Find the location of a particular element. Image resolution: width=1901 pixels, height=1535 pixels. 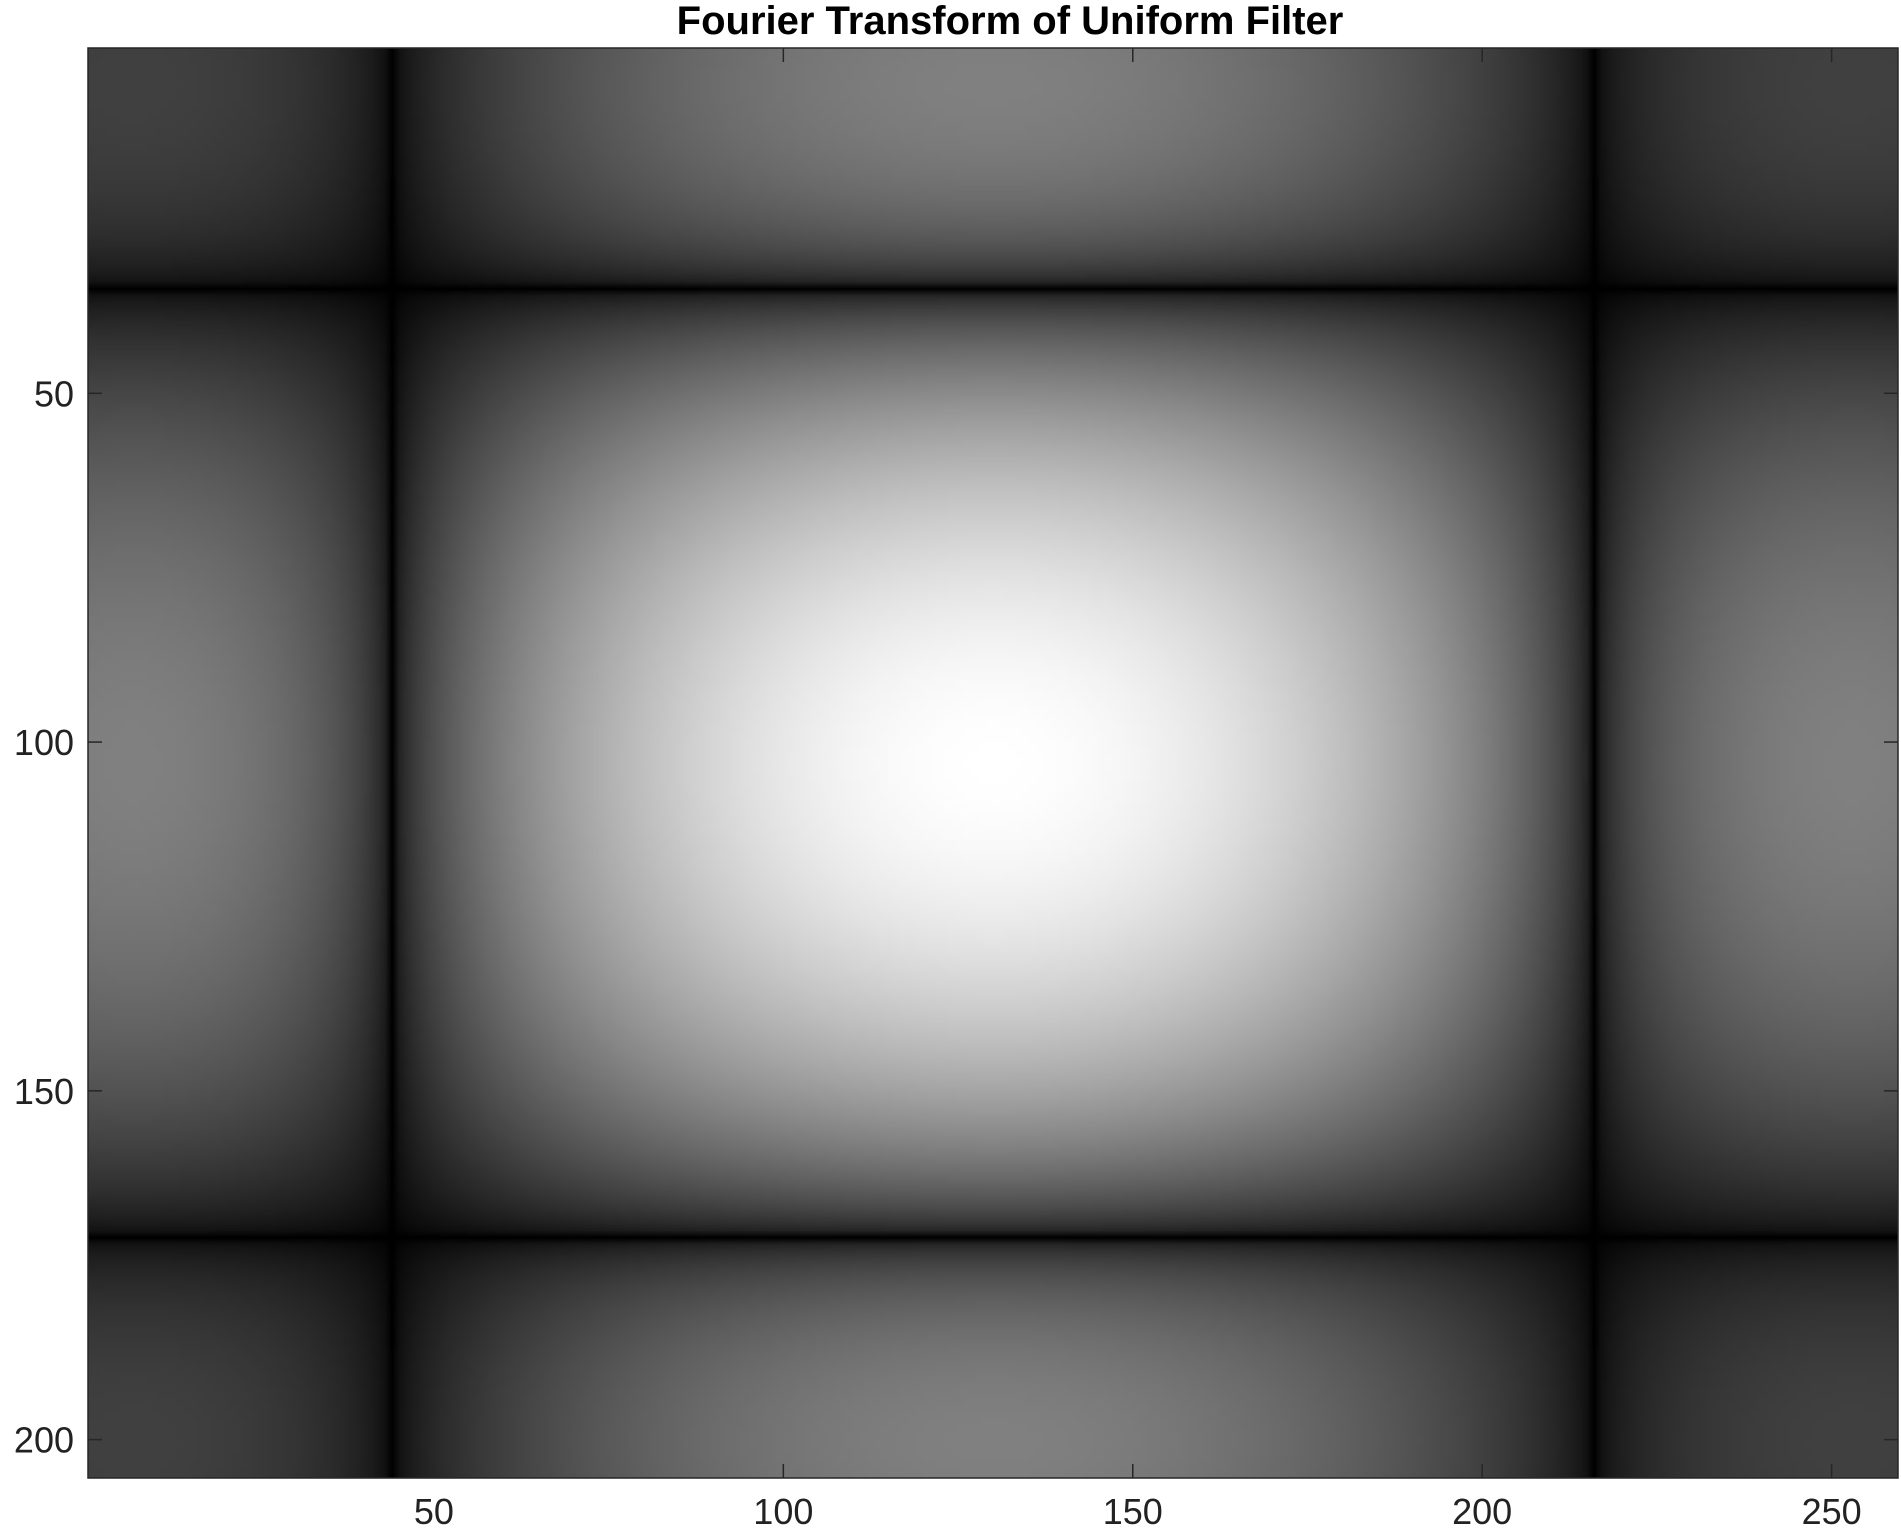

y-tick-label: 200 is located at coordinates (44, 1440).